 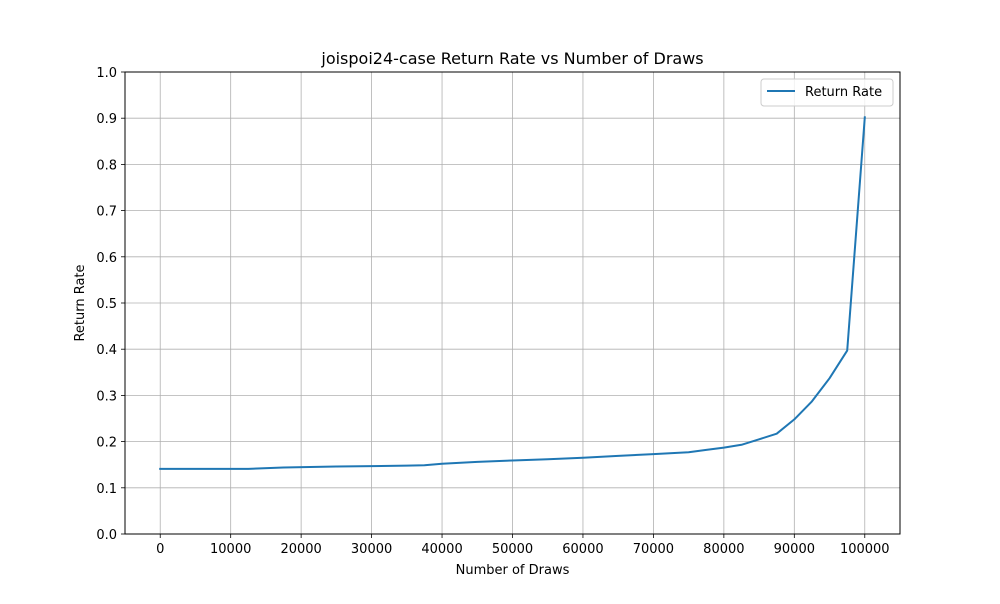 What do you see at coordinates (106, 489) in the screenshot?
I see `y-tick-label: 0.1` at bounding box center [106, 489].